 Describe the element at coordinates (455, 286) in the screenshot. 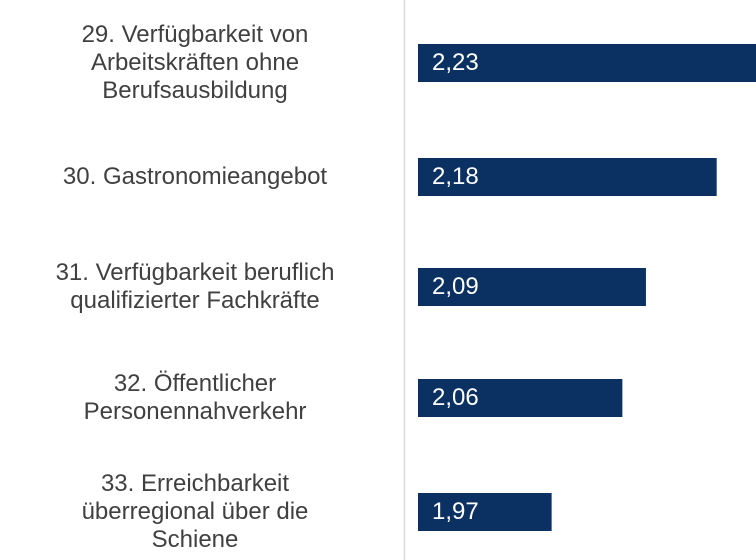

I see `value-label: 2,09` at that location.